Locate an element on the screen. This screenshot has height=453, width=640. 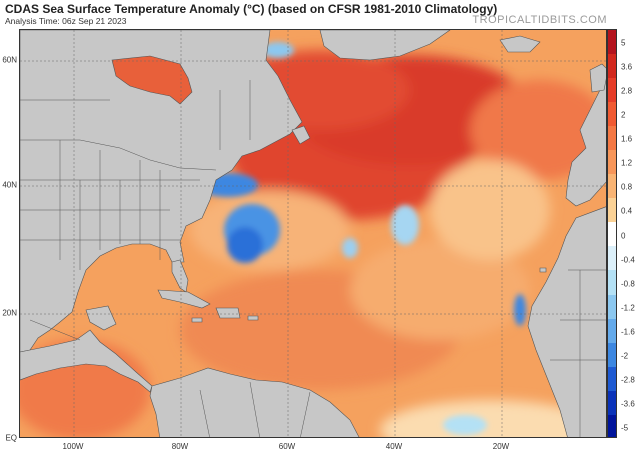
colorbar-tick-label: -5 is located at coordinates (625, 428).